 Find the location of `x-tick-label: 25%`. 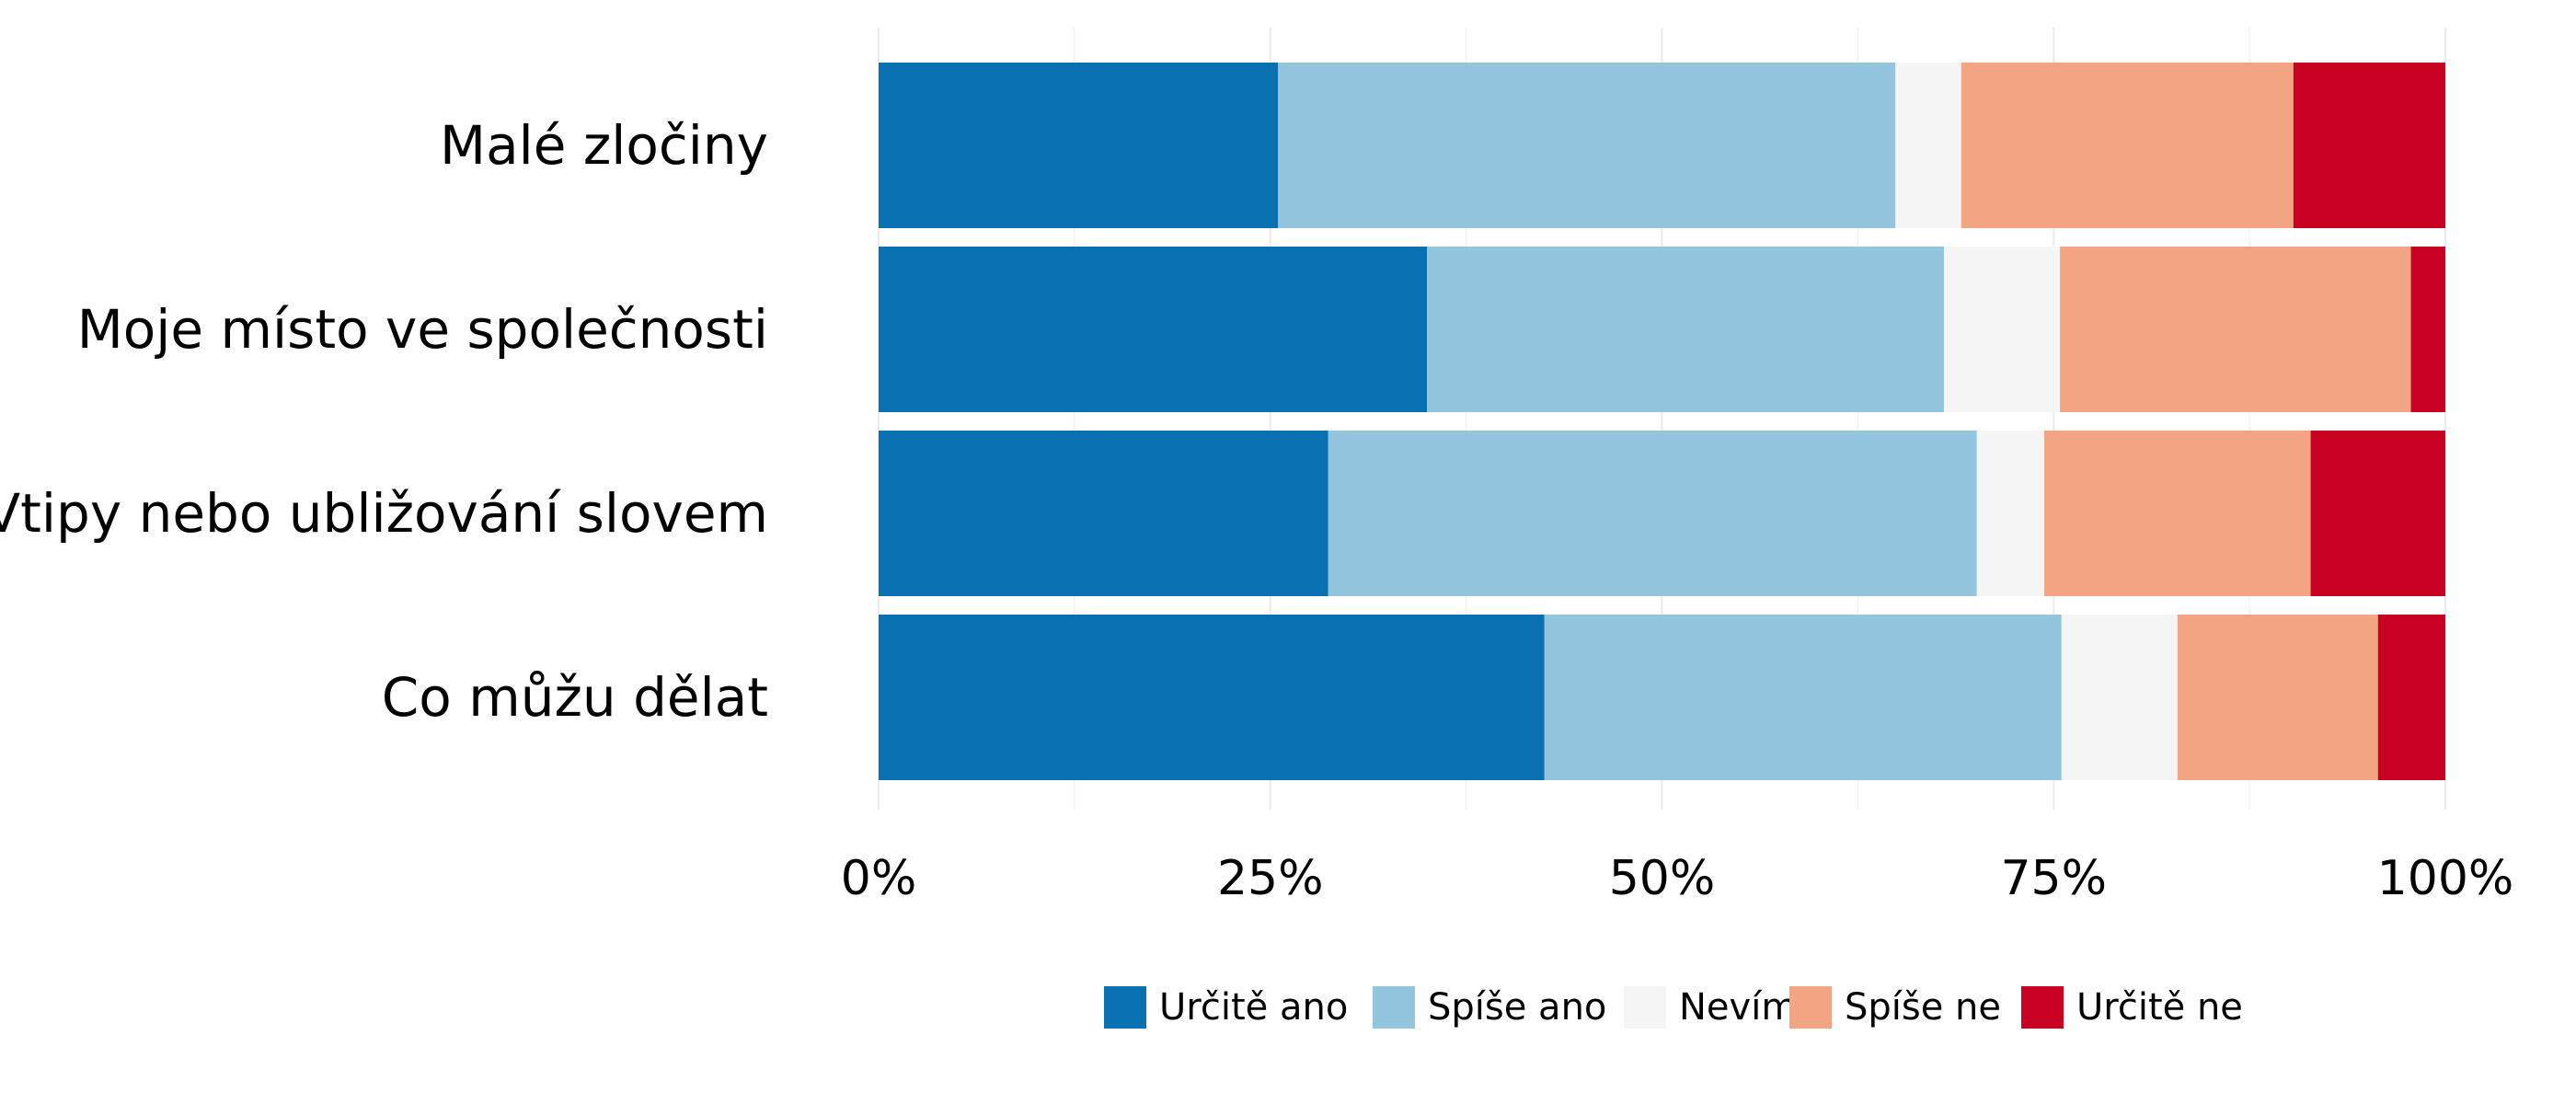

x-tick-label: 25% is located at coordinates (1270, 878).